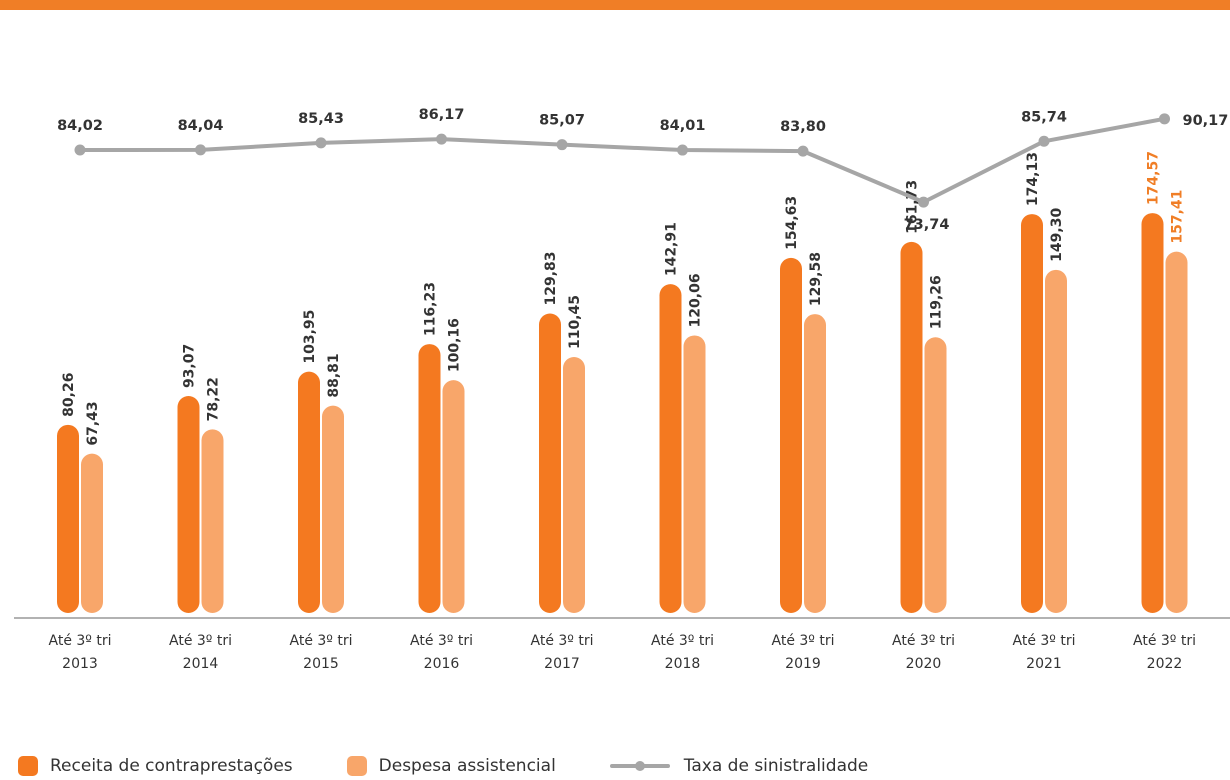 This screenshot has height=780, width=1230. I want to click on bar-label-despesa: 129,58, so click(816, 279).